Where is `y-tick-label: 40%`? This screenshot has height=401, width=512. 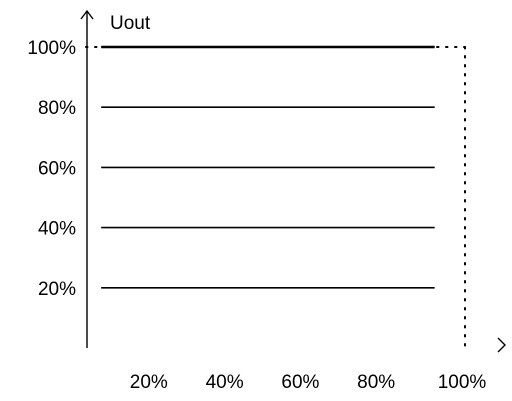 y-tick-label: 40% is located at coordinates (57, 229).